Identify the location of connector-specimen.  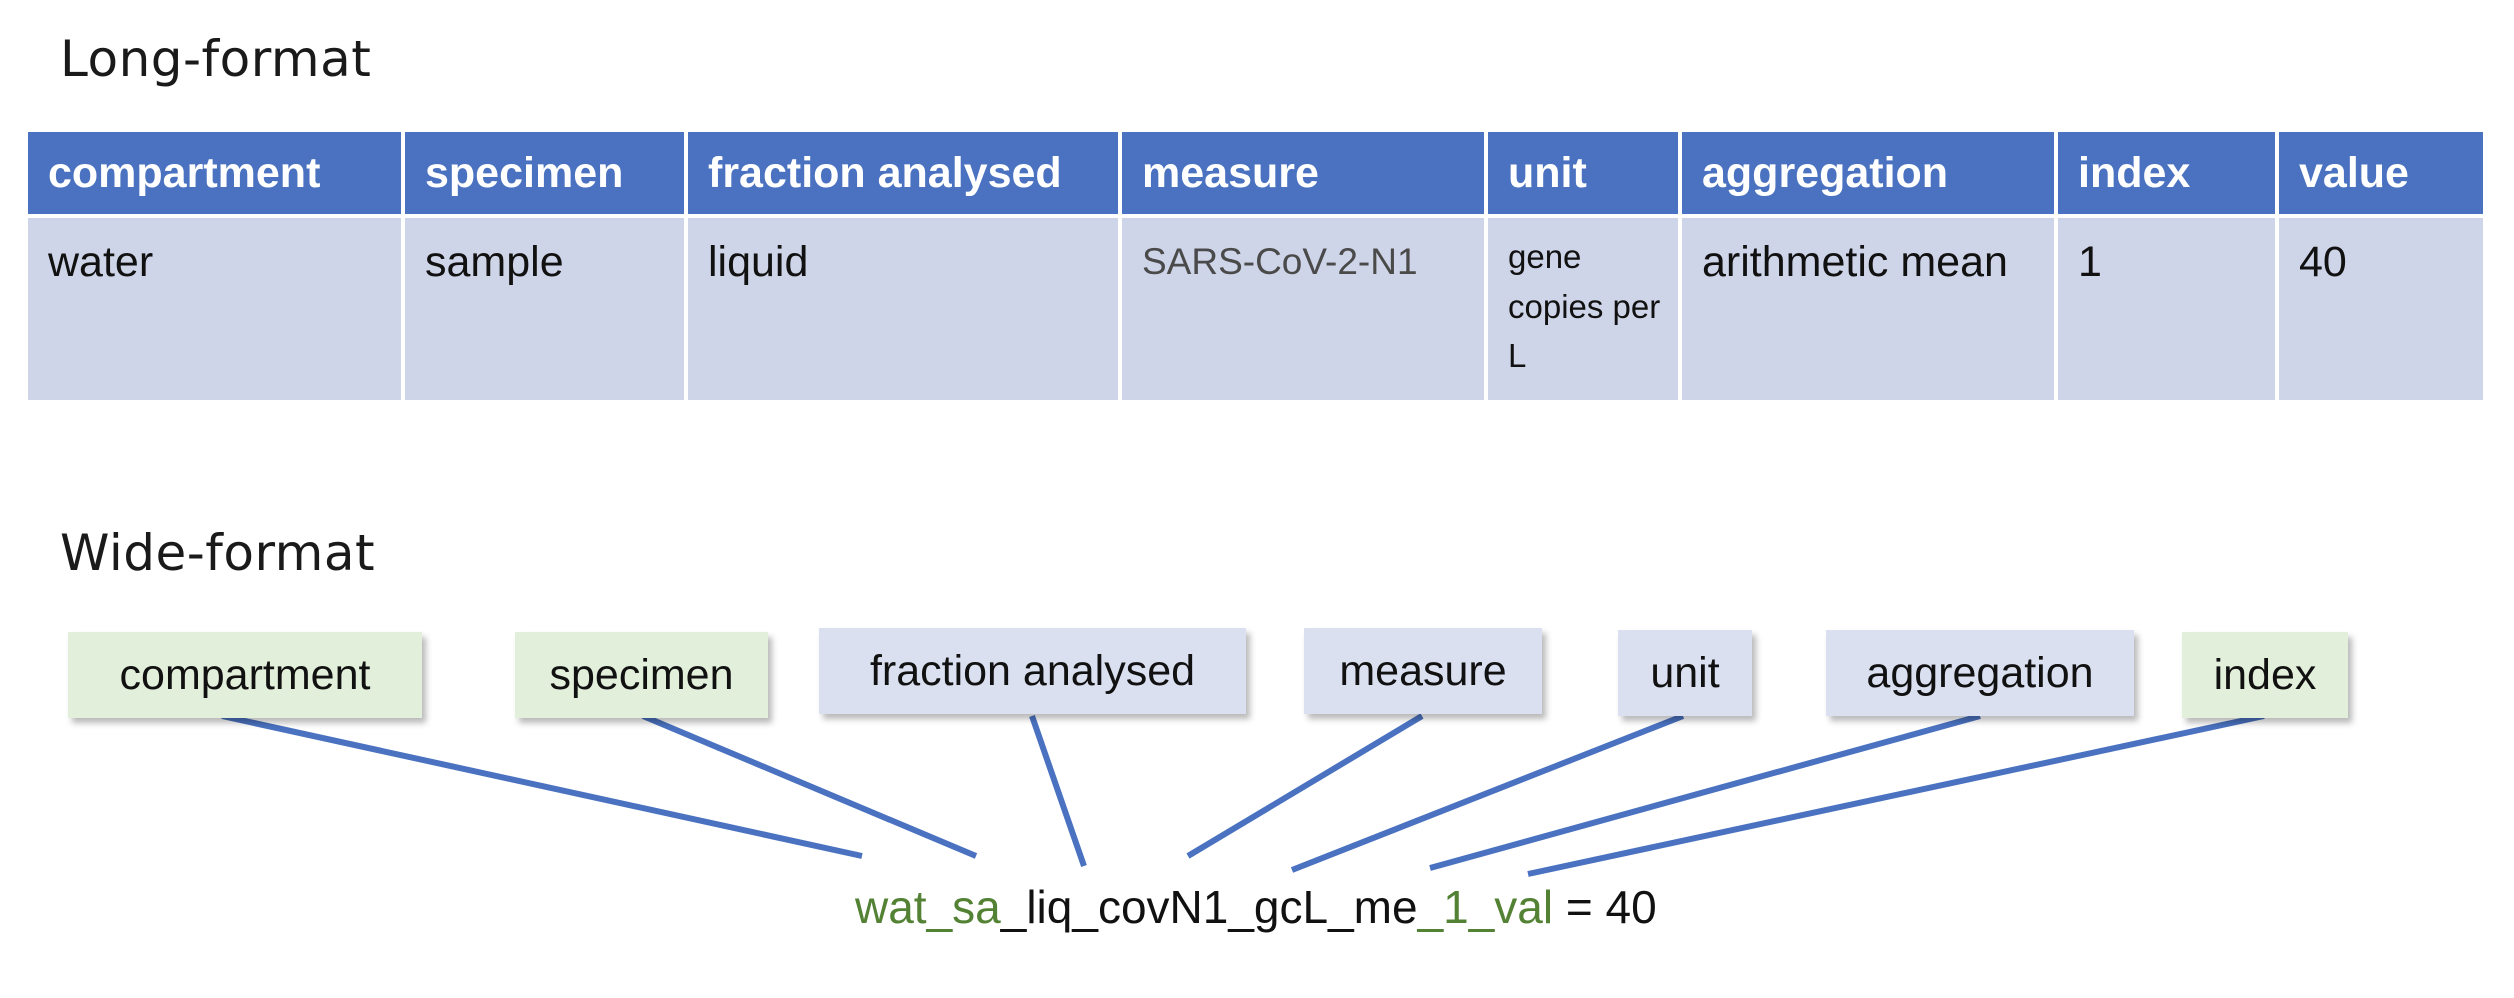
(809, 786).